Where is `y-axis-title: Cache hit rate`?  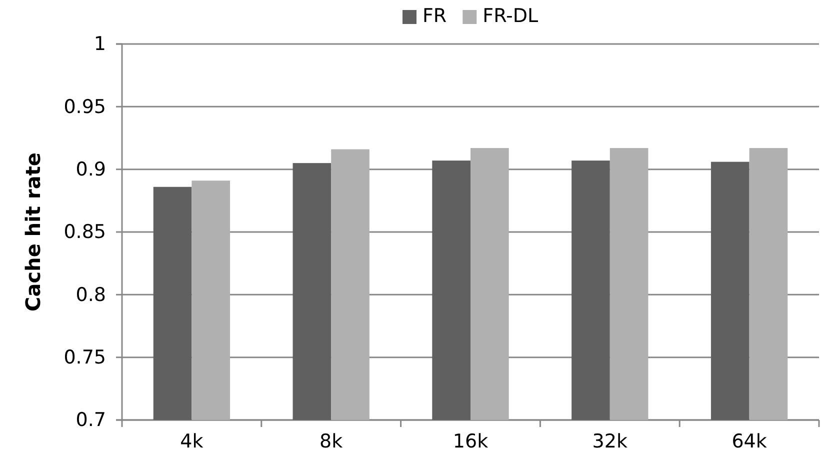 y-axis-title: Cache hit rate is located at coordinates (33, 232).